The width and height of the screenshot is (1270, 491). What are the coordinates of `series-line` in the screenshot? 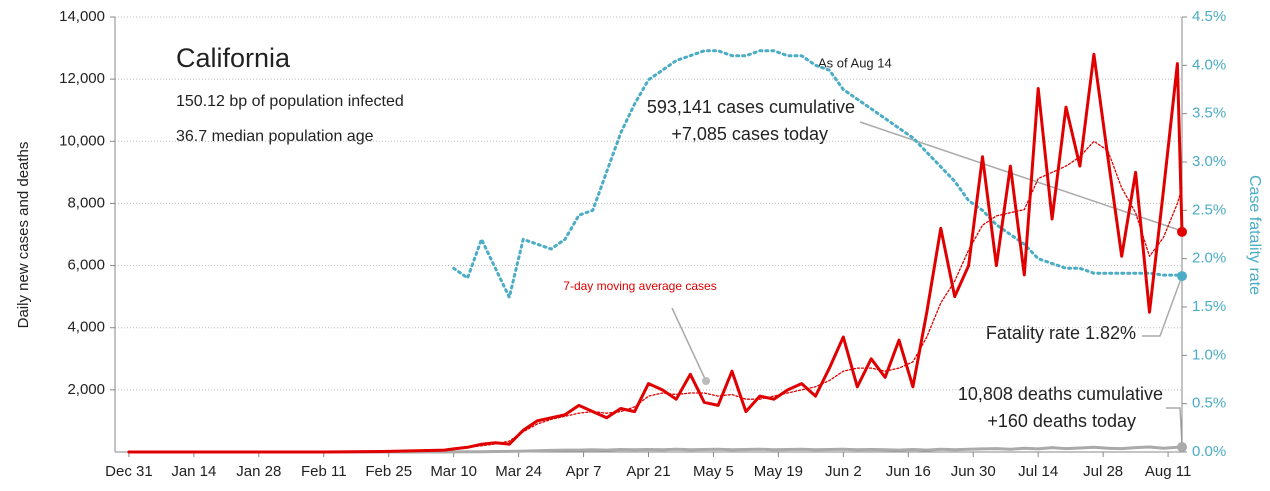 It's located at (655, 449).